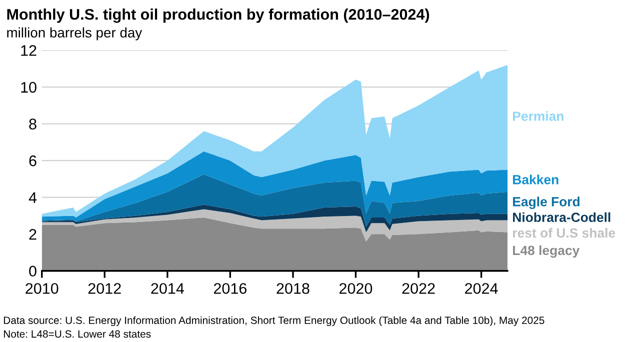 This screenshot has width=625, height=342. What do you see at coordinates (77, 334) in the screenshot?
I see `text: Note: L48=U.S. Lower 48 states` at bounding box center [77, 334].